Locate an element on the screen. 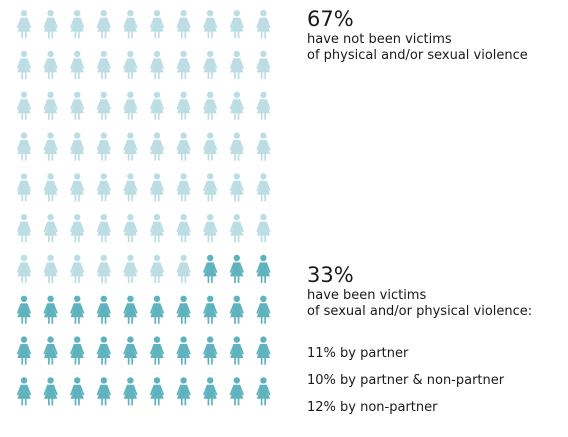 The width and height of the screenshot is (568, 437). breakdown-partner-and-non-partner: 10% by partner & non-partner is located at coordinates (406, 380).